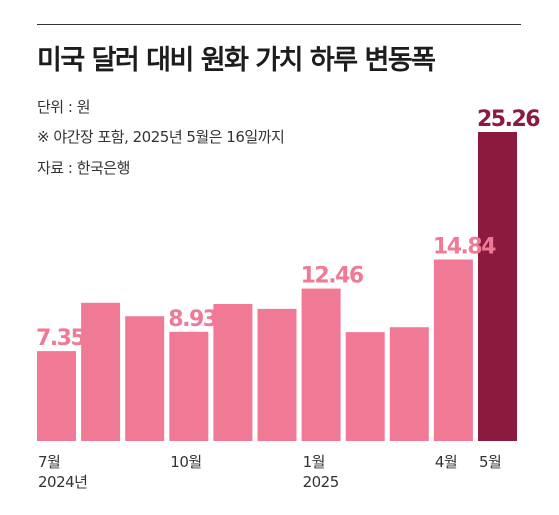 This screenshot has height=515, width=559. What do you see at coordinates (508, 119) in the screenshot?
I see `data-label-2025-05: 25.26` at bounding box center [508, 119].